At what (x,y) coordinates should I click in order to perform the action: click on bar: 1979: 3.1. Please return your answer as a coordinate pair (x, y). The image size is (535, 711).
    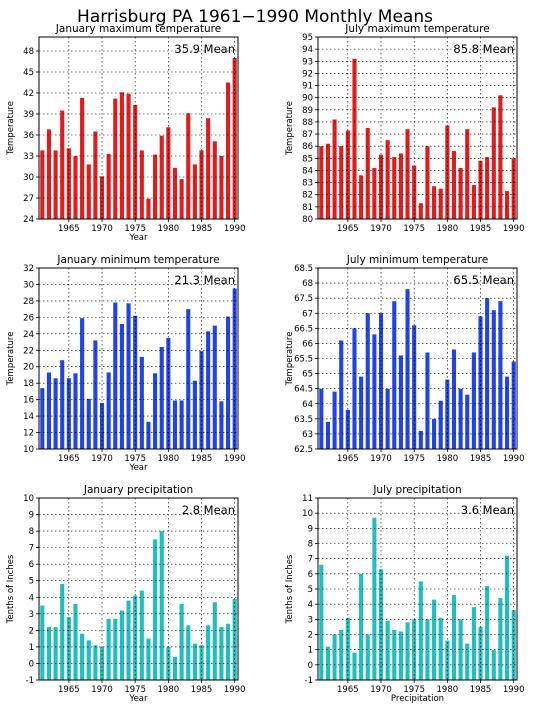
    Looking at the image, I should click on (440, 648).